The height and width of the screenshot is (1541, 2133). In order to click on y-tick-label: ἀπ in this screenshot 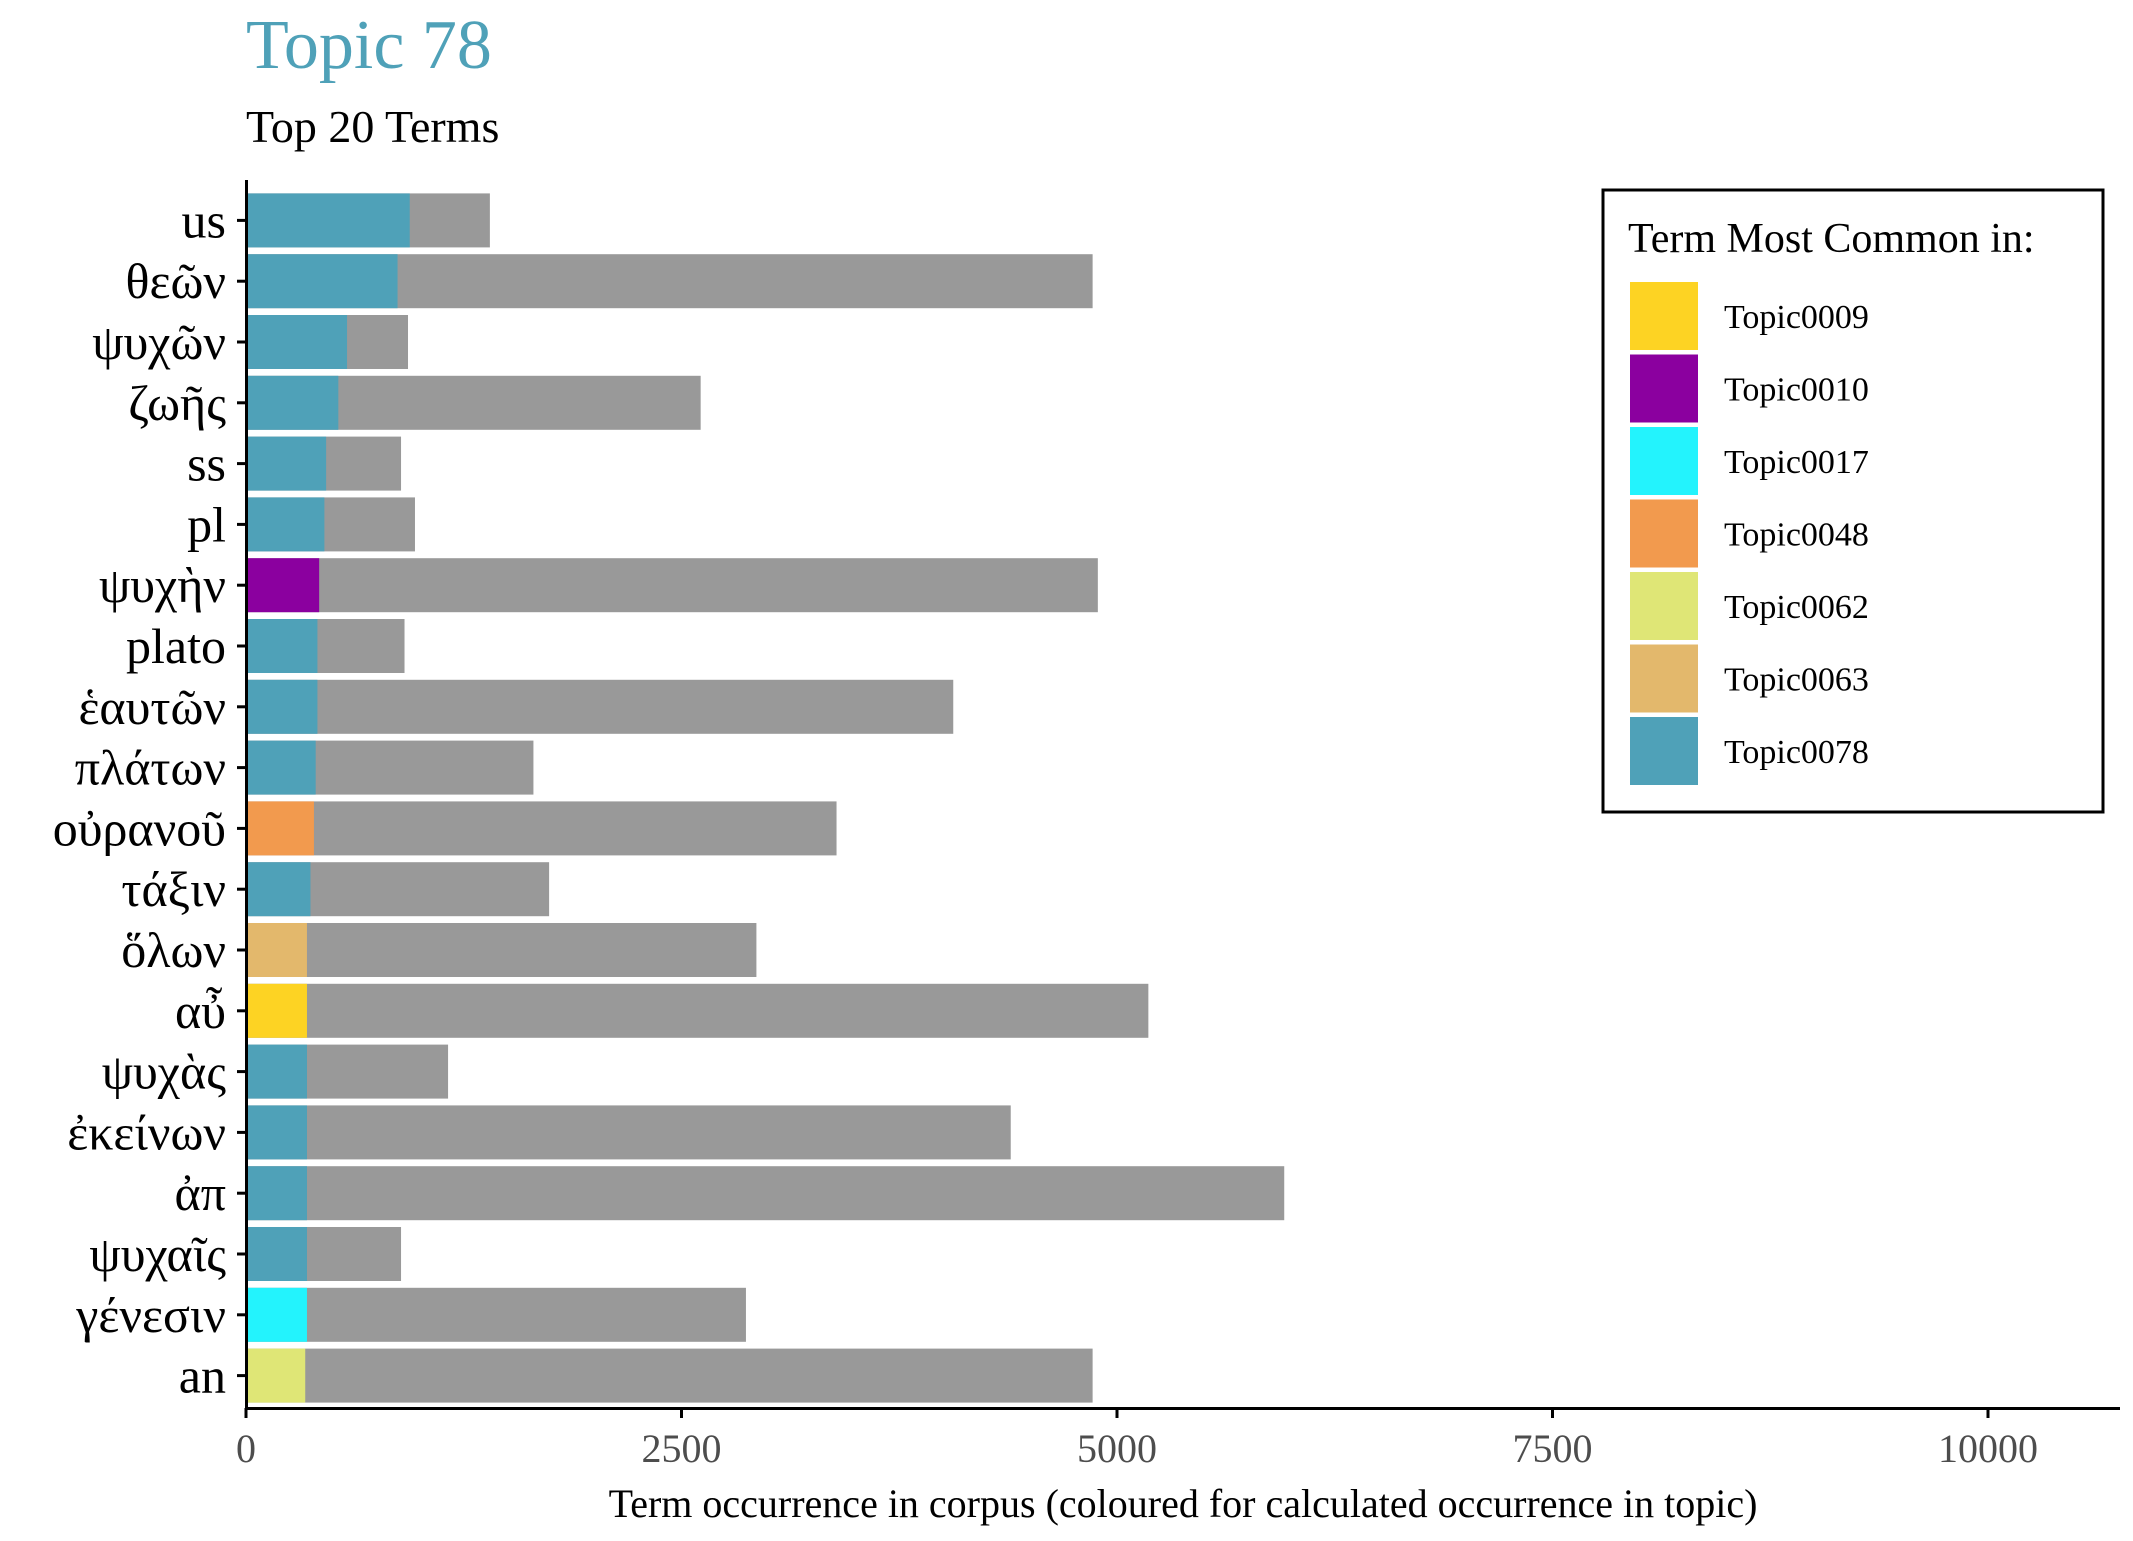, I will do `click(200, 1193)`.